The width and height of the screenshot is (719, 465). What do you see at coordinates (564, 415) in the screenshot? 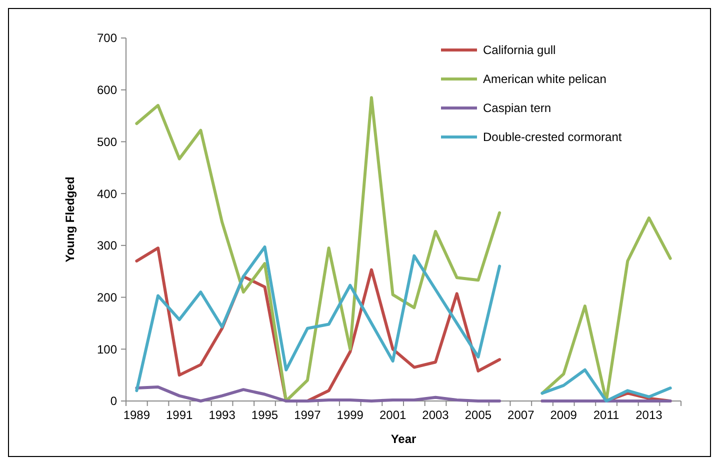
I see `x-tick-label: 2009` at bounding box center [564, 415].